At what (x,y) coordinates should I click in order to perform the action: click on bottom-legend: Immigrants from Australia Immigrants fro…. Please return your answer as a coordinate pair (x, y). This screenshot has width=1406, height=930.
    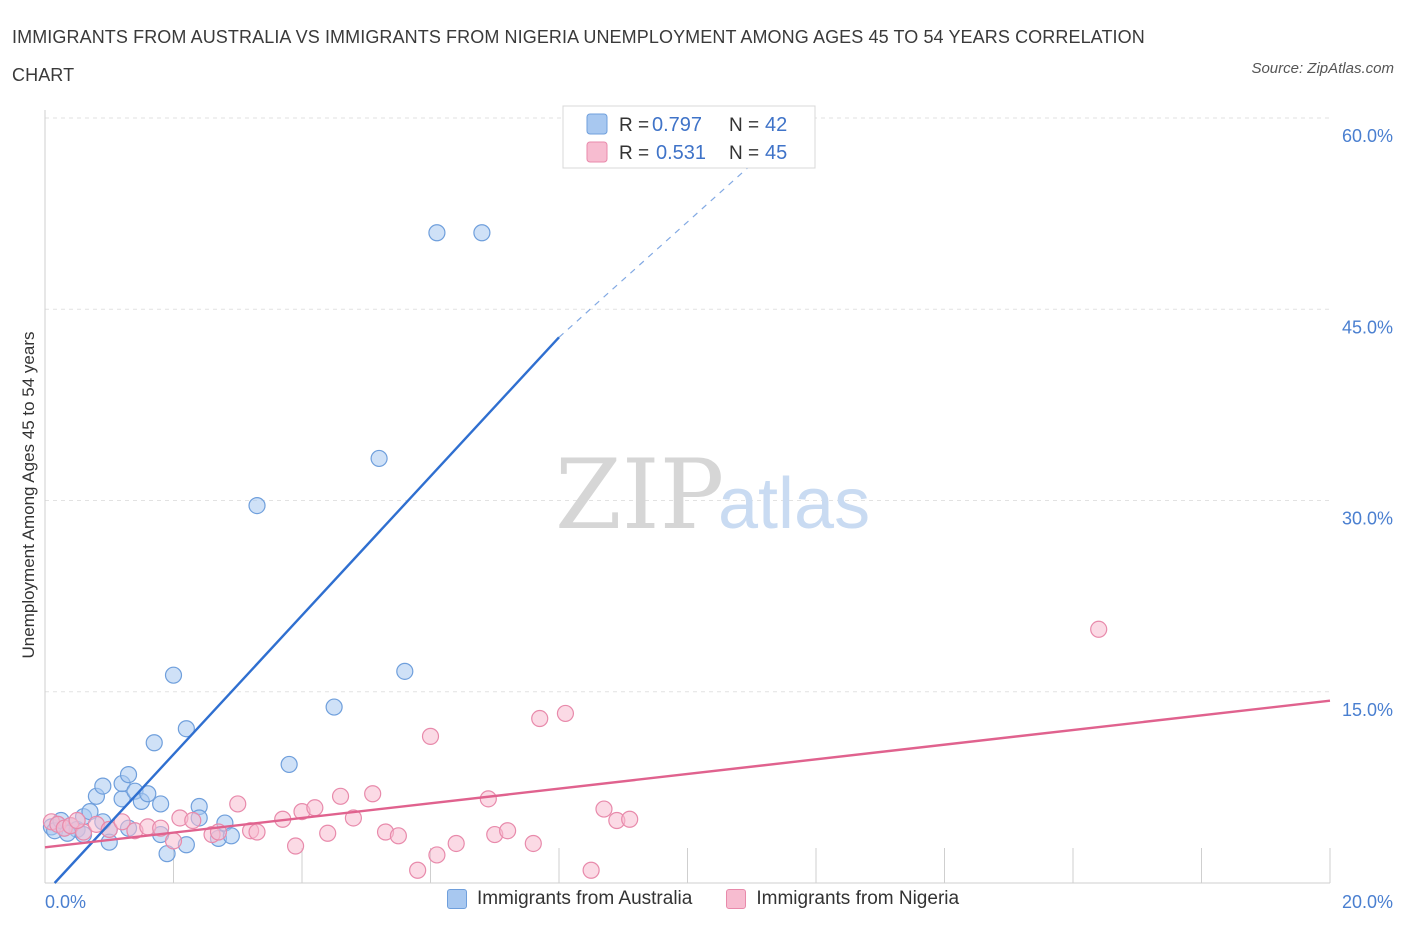
    Looking at the image, I should click on (703, 899).